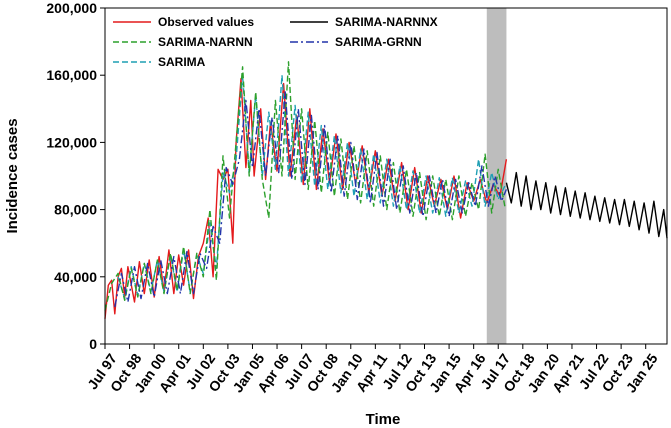 The image size is (671, 428). Describe the element at coordinates (586, 205) in the screenshot. I see `series-line-sarima-narnnx` at that location.